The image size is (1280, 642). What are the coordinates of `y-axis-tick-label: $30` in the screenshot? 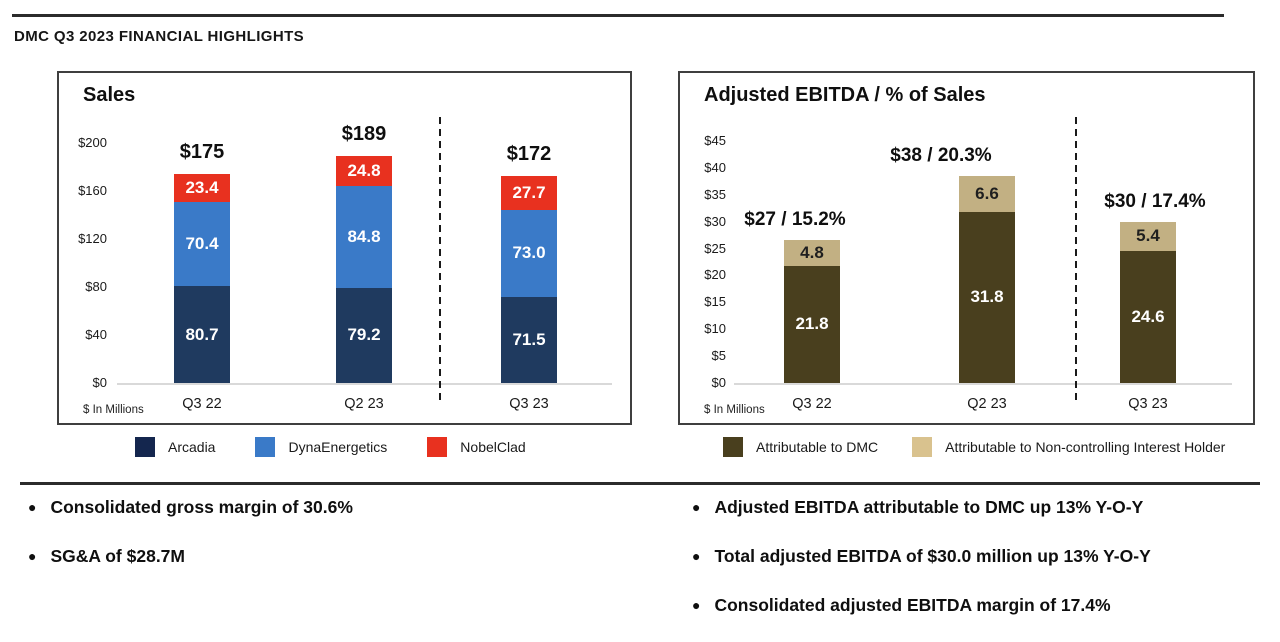 It's located at (715, 221).